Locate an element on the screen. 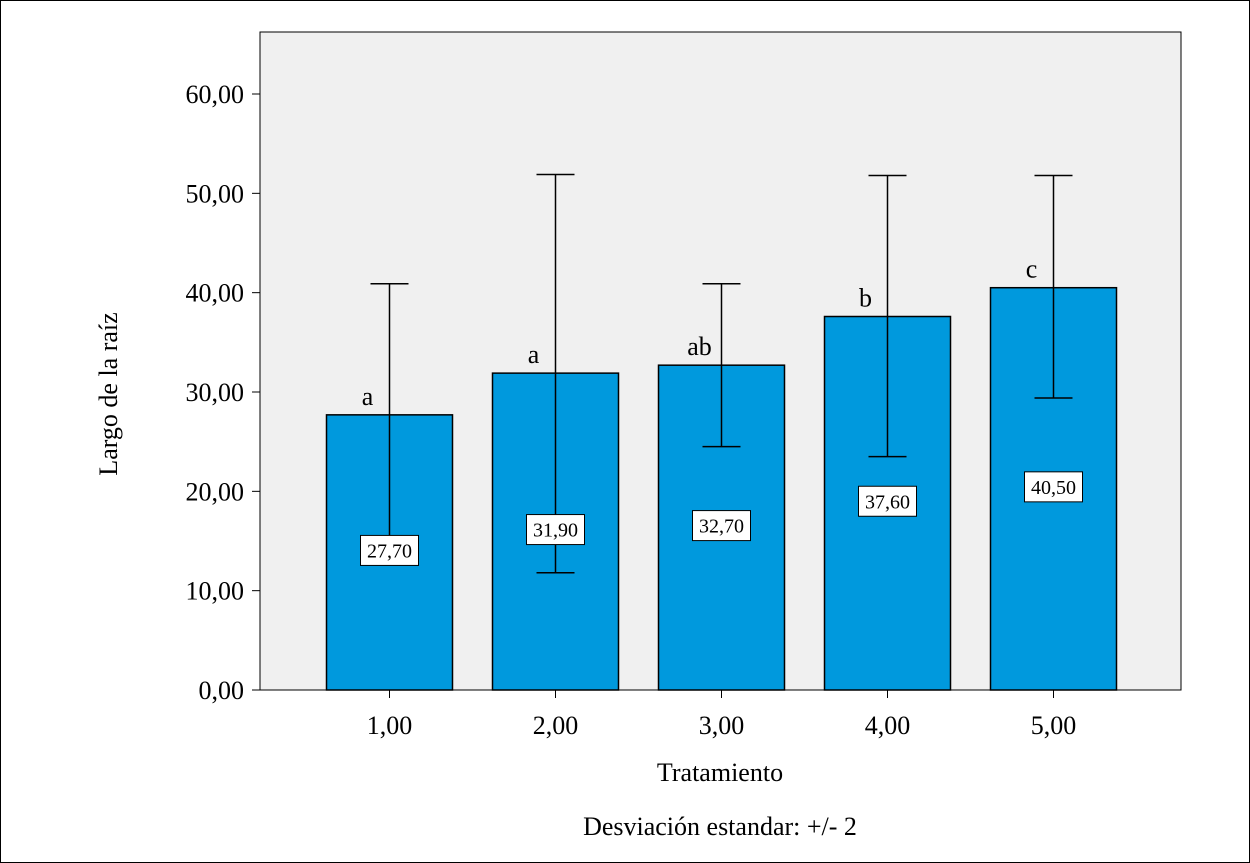  significance-letter: c is located at coordinates (1032, 269).